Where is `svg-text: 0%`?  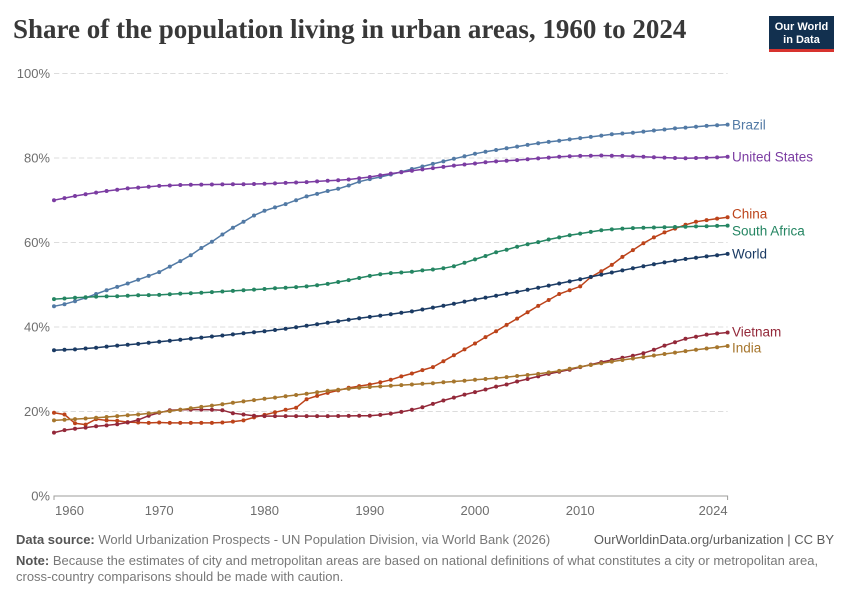
svg-text: 0% is located at coordinates (40, 496).